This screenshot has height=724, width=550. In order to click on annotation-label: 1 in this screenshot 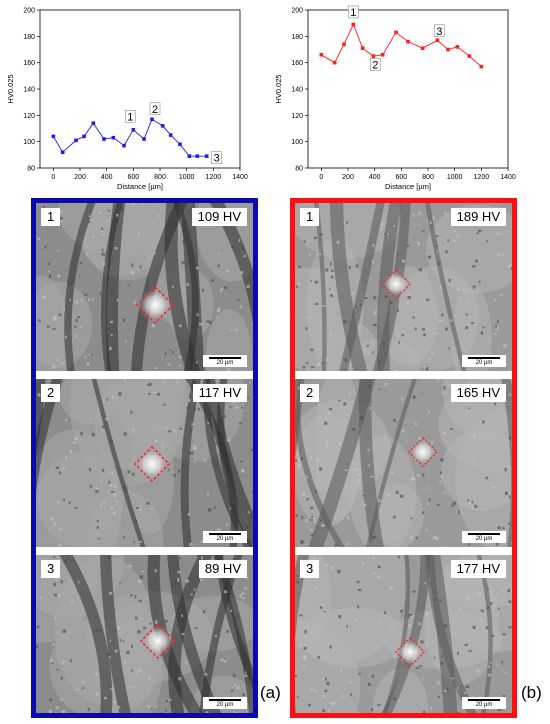, I will do `click(353, 13)`.